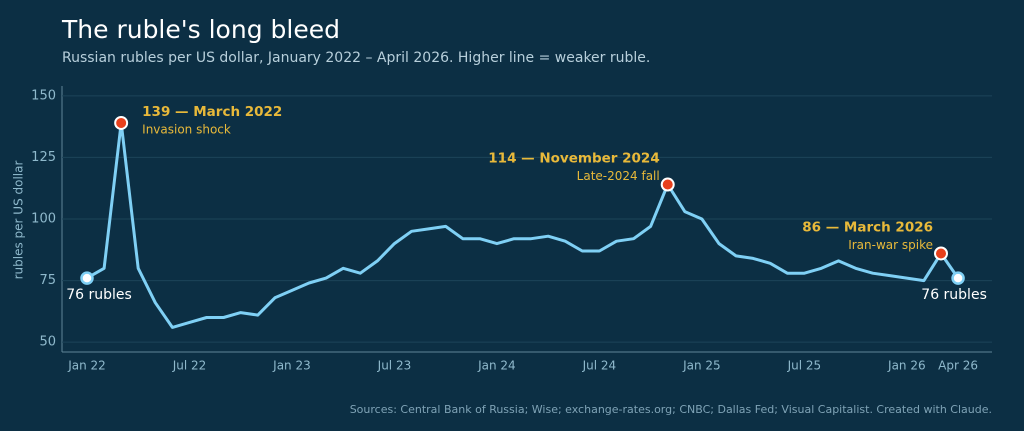 Image resolution: width=1024 pixels, height=431 pixels. I want to click on y-tick-label: 100, so click(43, 219).